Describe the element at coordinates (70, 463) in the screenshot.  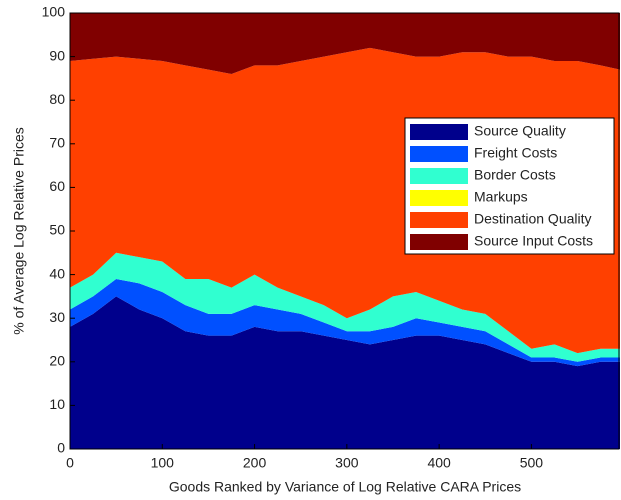
I see `x-tick-label: 0` at that location.